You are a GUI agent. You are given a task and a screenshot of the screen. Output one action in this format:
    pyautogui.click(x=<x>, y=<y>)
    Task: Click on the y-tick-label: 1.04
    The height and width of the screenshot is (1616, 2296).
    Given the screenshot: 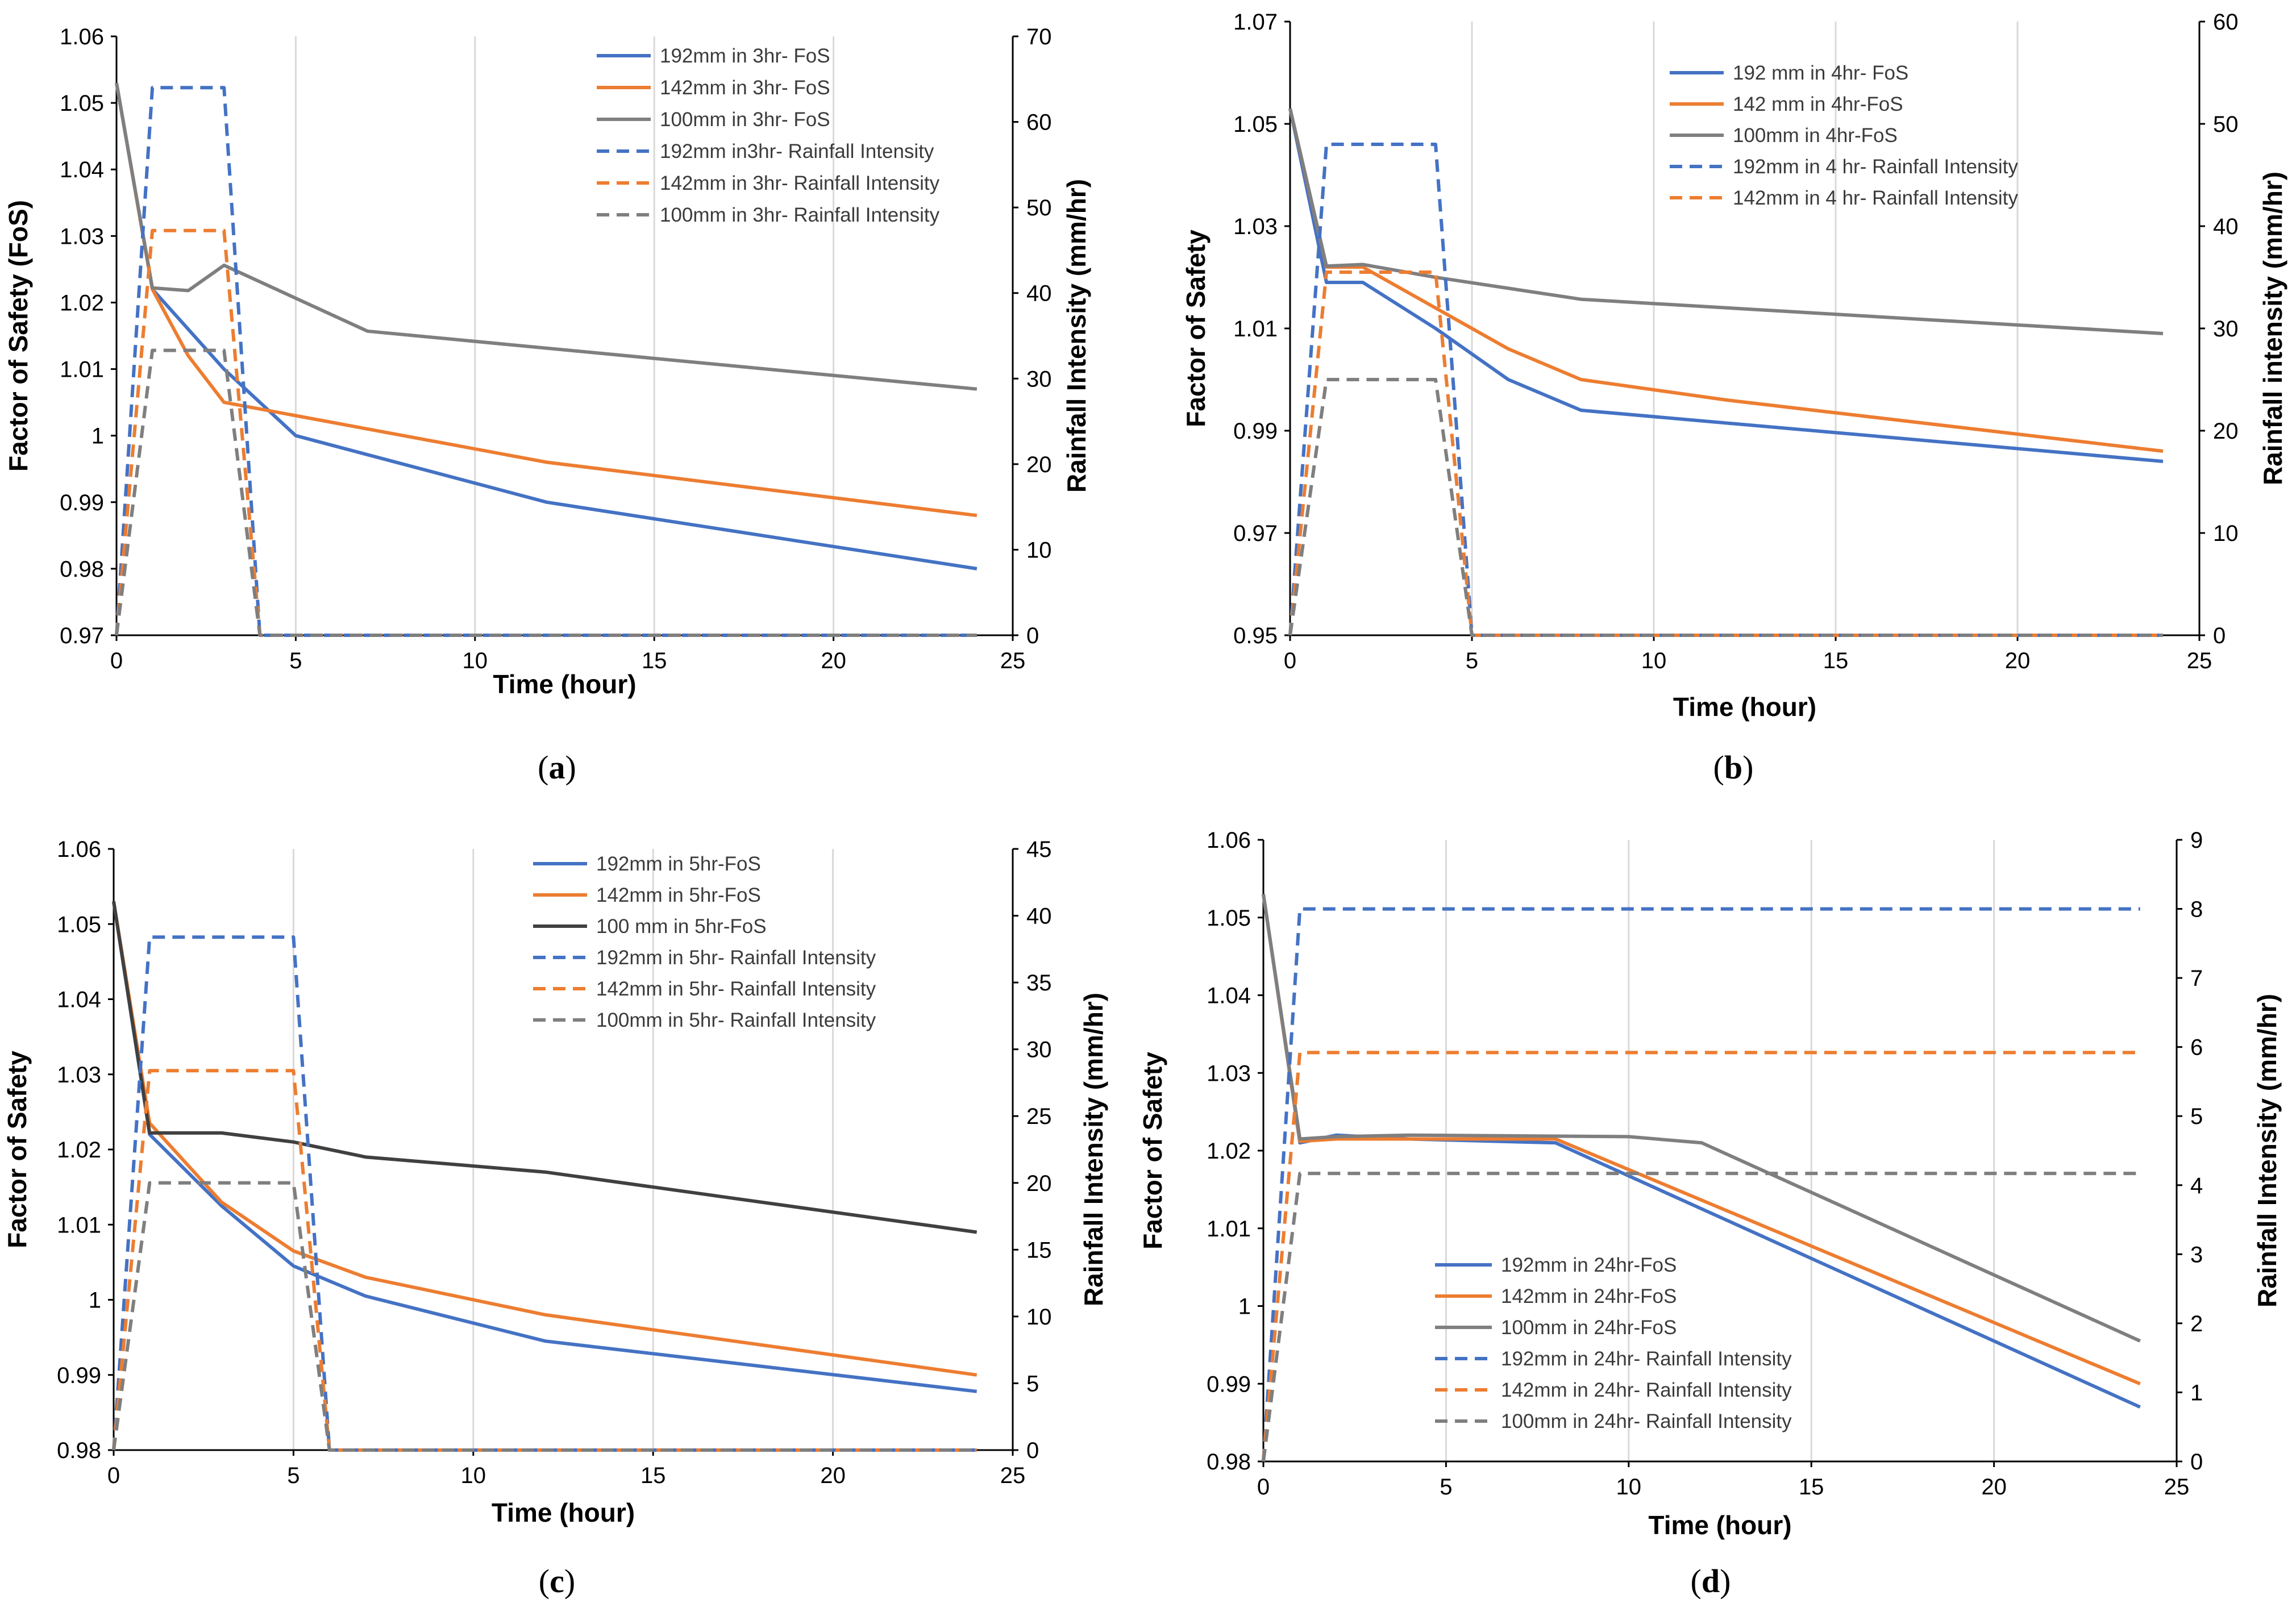 What is the action you would take?
    pyautogui.click(x=1229, y=996)
    